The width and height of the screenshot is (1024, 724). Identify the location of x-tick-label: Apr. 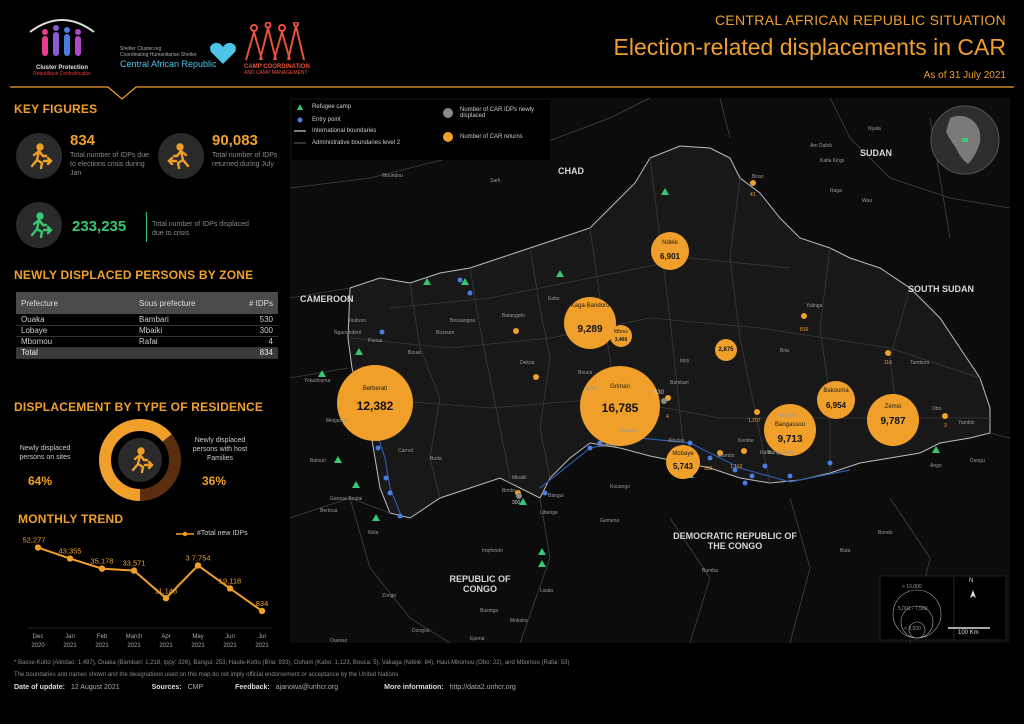
(165, 637).